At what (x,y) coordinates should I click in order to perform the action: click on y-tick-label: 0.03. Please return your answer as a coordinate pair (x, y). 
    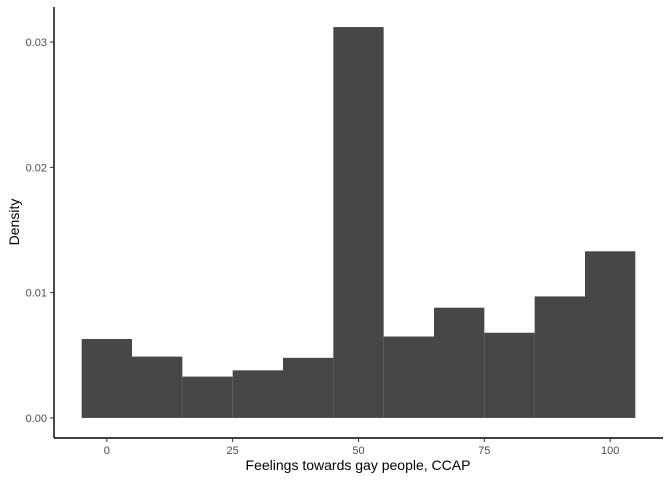
    Looking at the image, I should click on (36, 43).